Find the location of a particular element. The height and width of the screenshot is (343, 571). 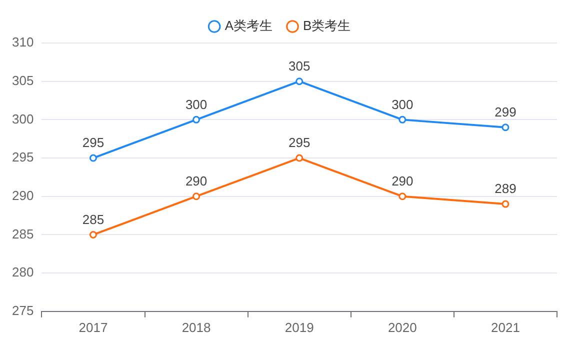

y-tick-label: 305 is located at coordinates (23, 80).